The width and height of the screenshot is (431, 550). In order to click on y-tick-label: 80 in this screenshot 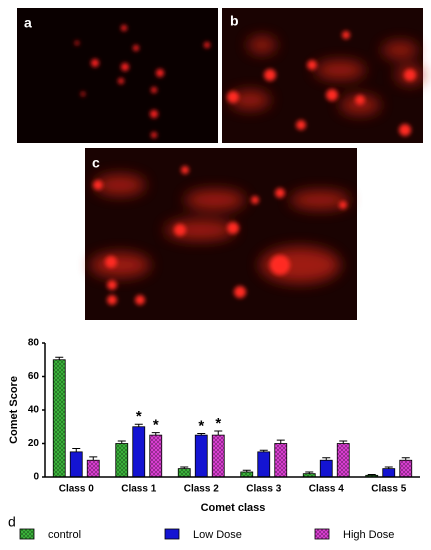, I will do `click(34, 343)`.